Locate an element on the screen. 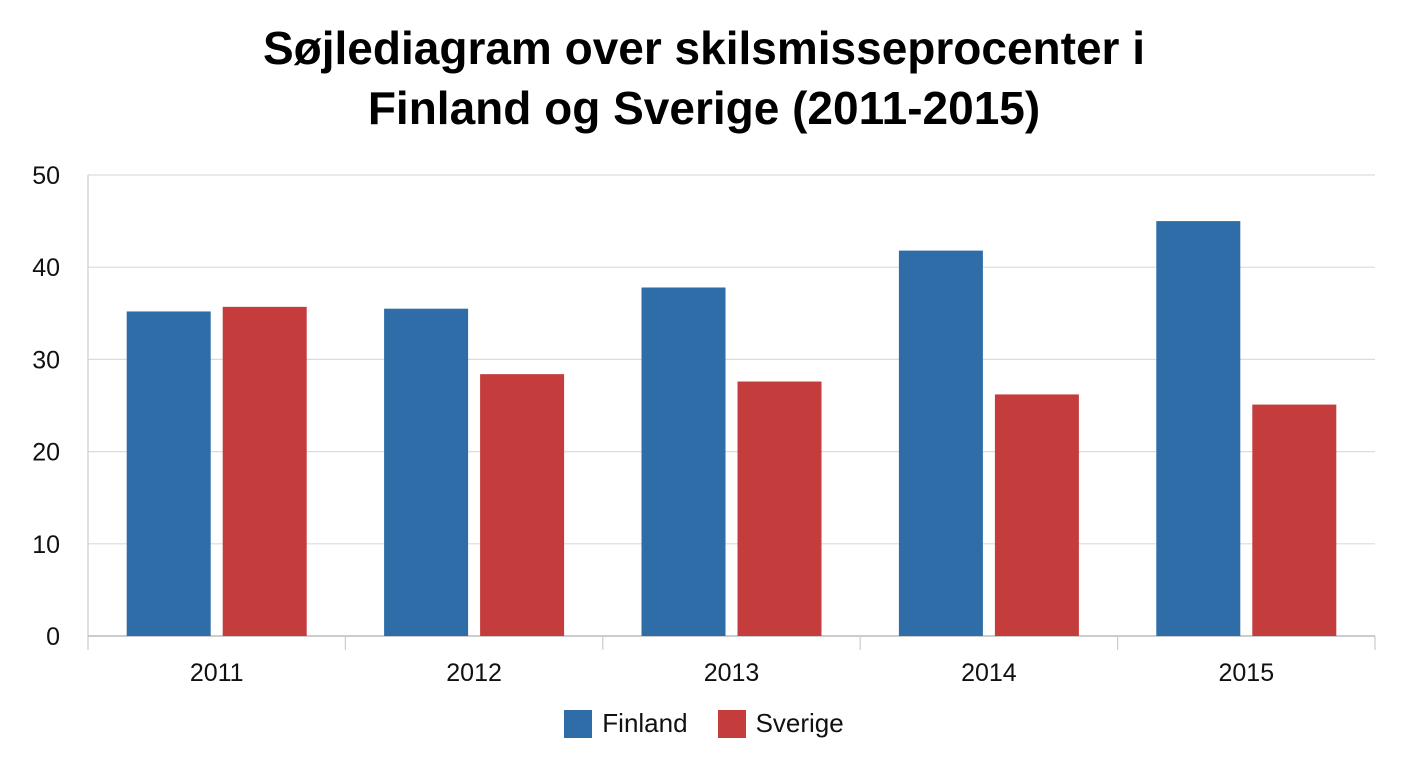 This screenshot has height=768, width=1408. y-tick-label: 30 is located at coordinates (46, 360).